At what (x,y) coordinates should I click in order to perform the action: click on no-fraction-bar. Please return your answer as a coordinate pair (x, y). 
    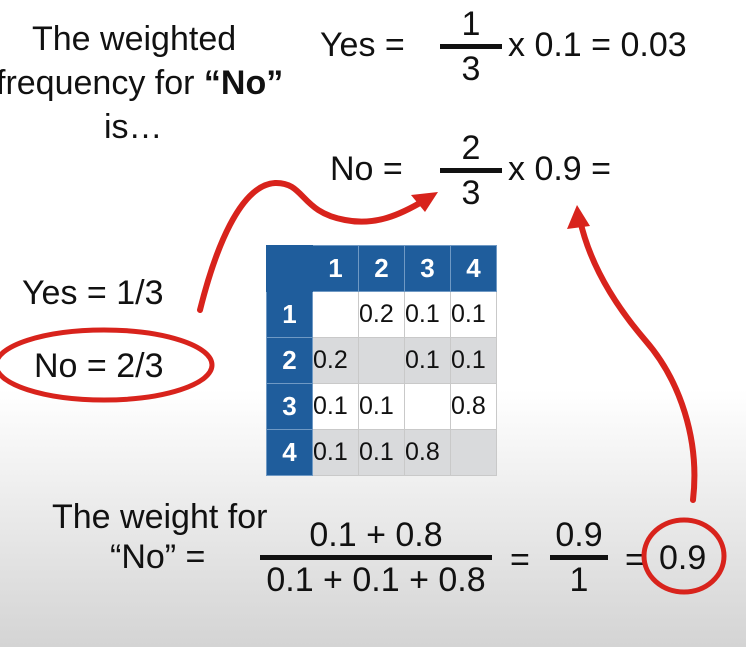
    Looking at the image, I should click on (471, 170).